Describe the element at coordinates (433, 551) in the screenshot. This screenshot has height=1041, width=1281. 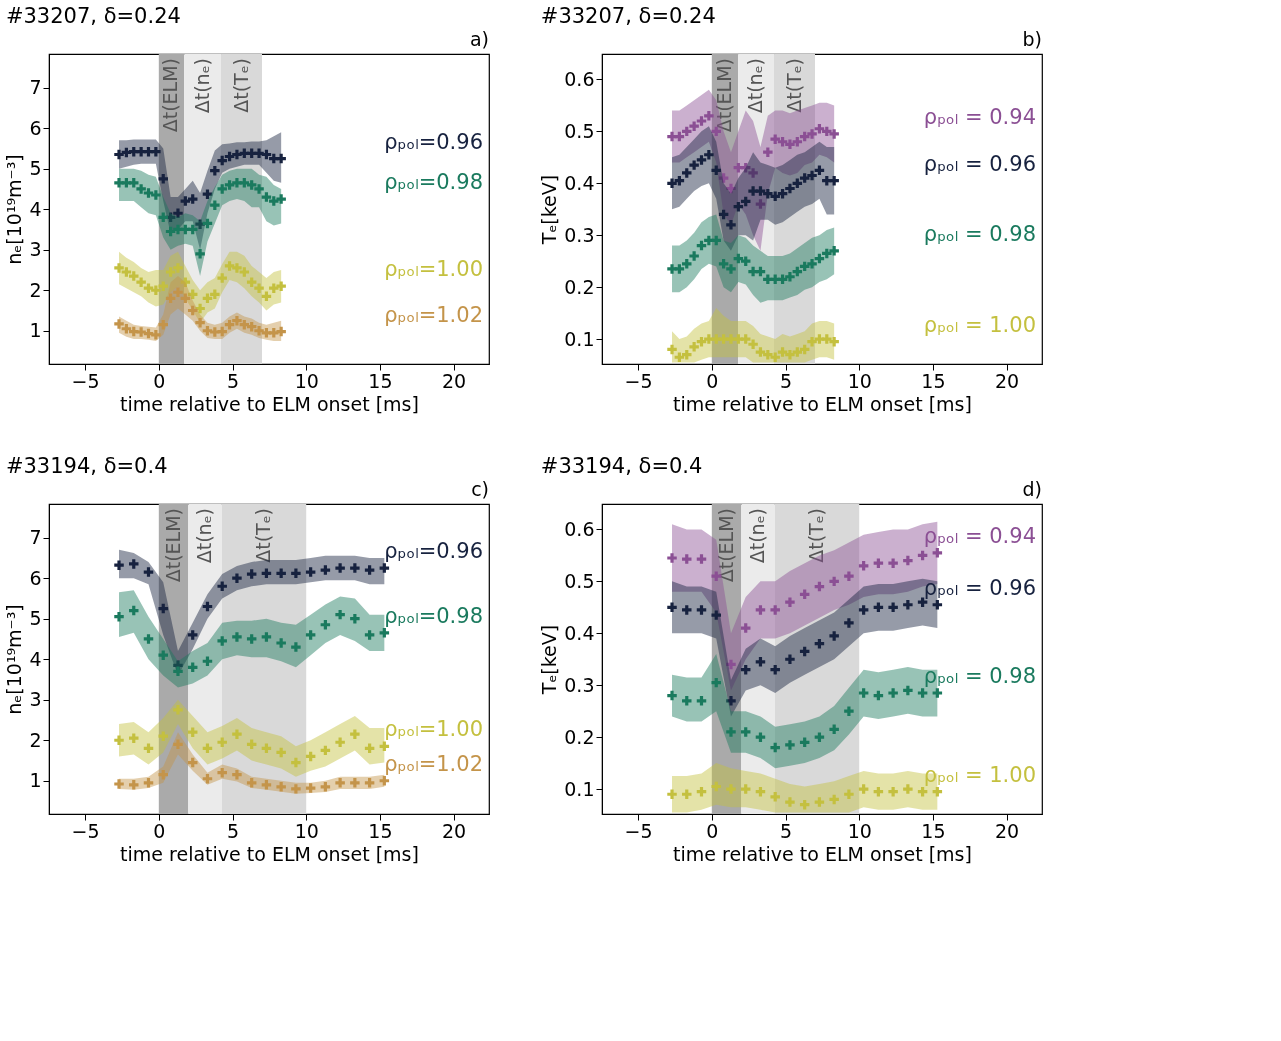
I see `series-label: ρₚₒₗ=0.96` at that location.